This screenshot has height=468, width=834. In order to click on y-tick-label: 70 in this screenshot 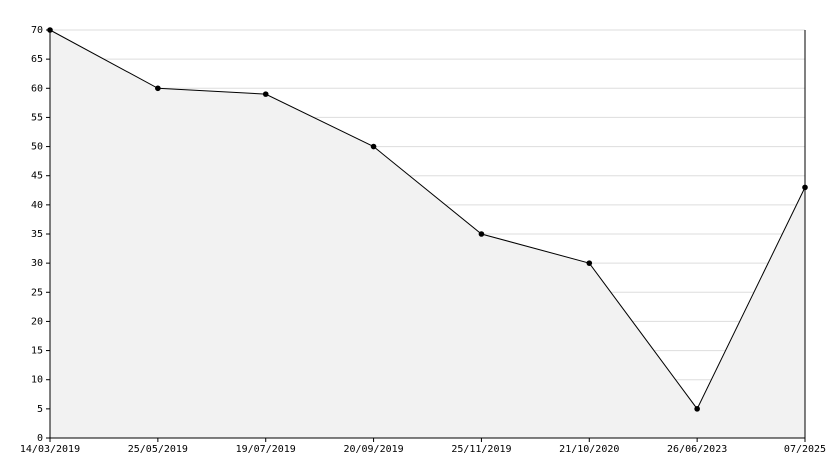, I will do `click(37, 30)`.